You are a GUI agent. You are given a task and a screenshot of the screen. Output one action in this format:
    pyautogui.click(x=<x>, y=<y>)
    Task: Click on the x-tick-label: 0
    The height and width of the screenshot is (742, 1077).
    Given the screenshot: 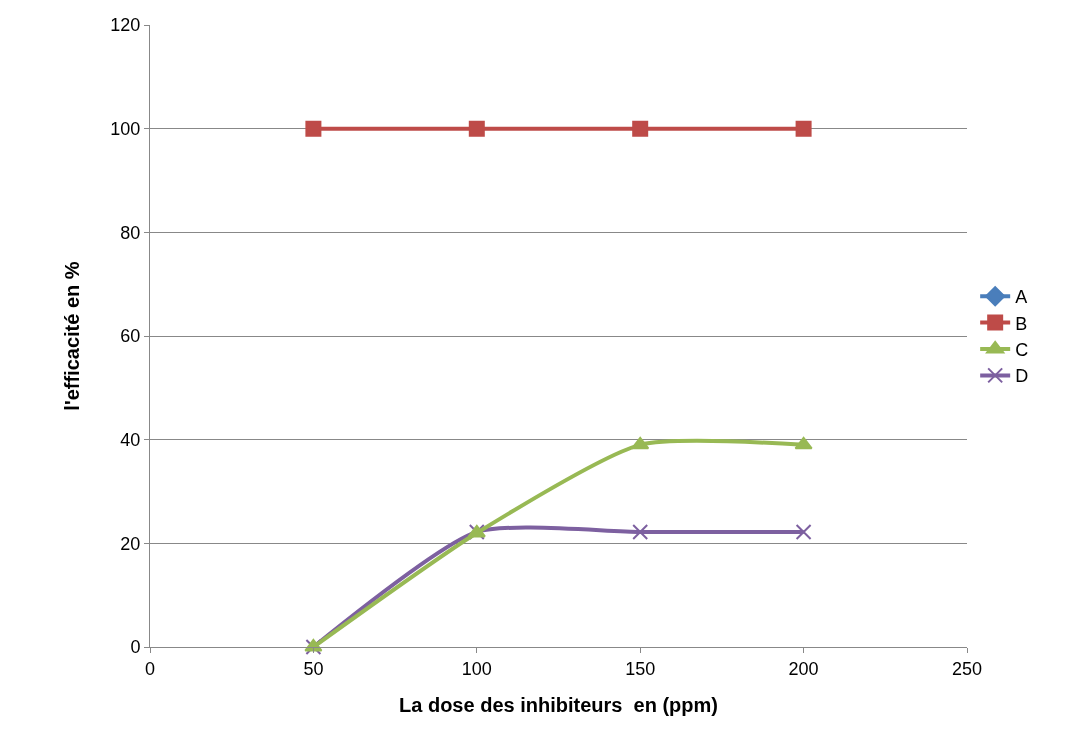 What is the action you would take?
    pyautogui.click(x=150, y=668)
    